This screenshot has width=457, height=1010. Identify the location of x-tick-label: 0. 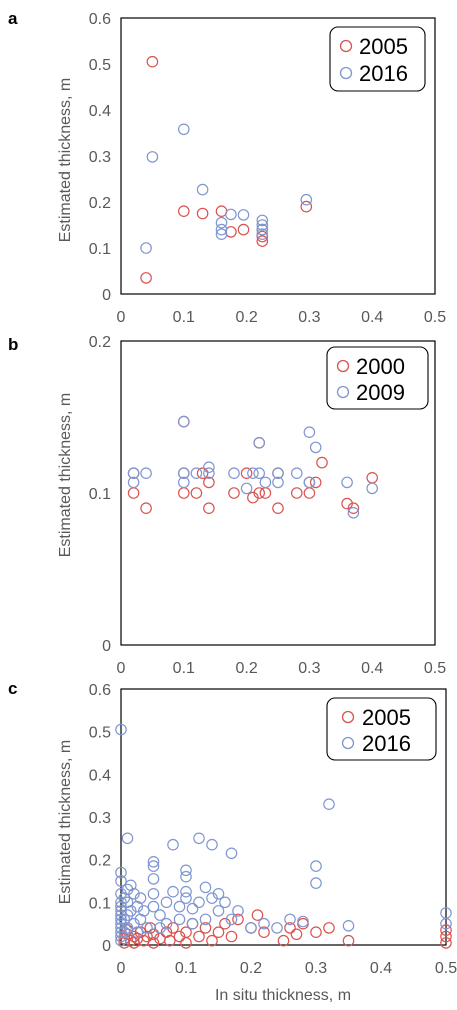
(121, 968).